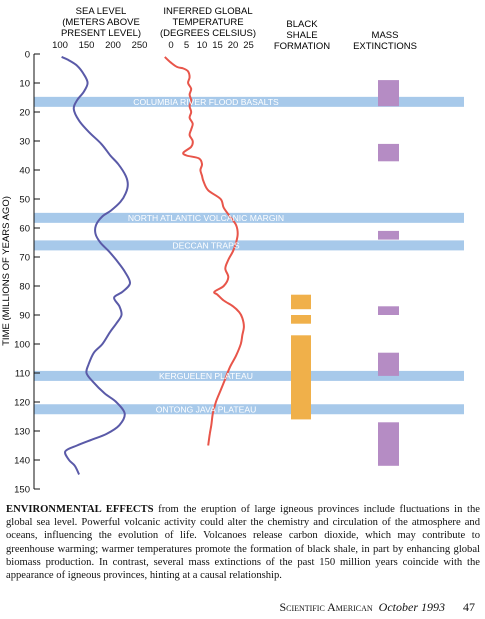 This screenshot has width=485, height=619. Describe the element at coordinates (301, 35) in the screenshot. I see `black-shale-header-line2: SHALE` at that location.